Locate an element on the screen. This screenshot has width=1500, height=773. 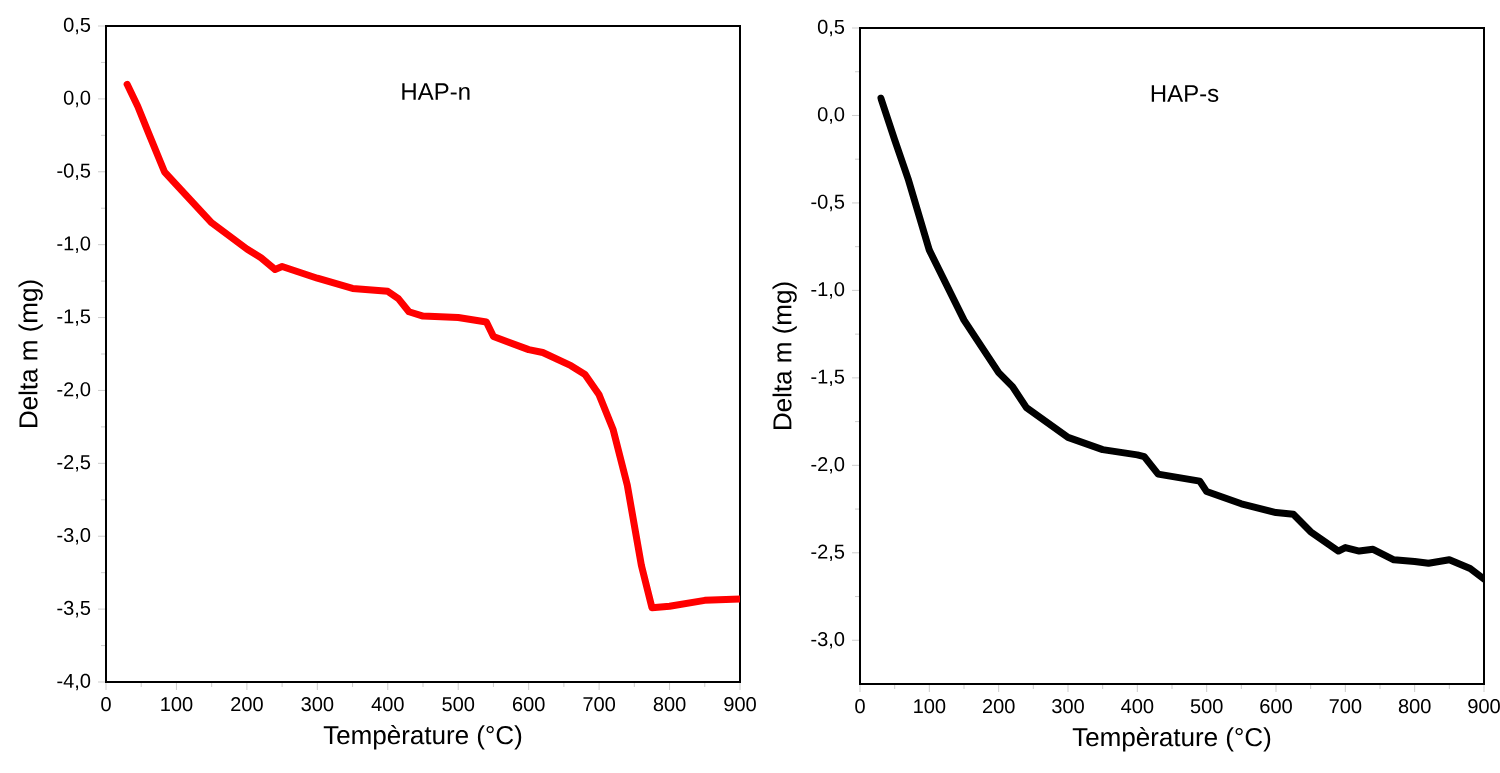
y-tick-label: -4,0 is located at coordinates (74, 682).